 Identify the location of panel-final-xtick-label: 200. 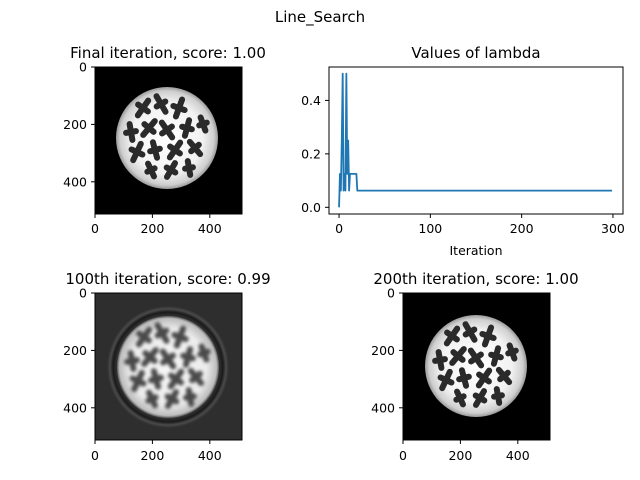
(152, 228).